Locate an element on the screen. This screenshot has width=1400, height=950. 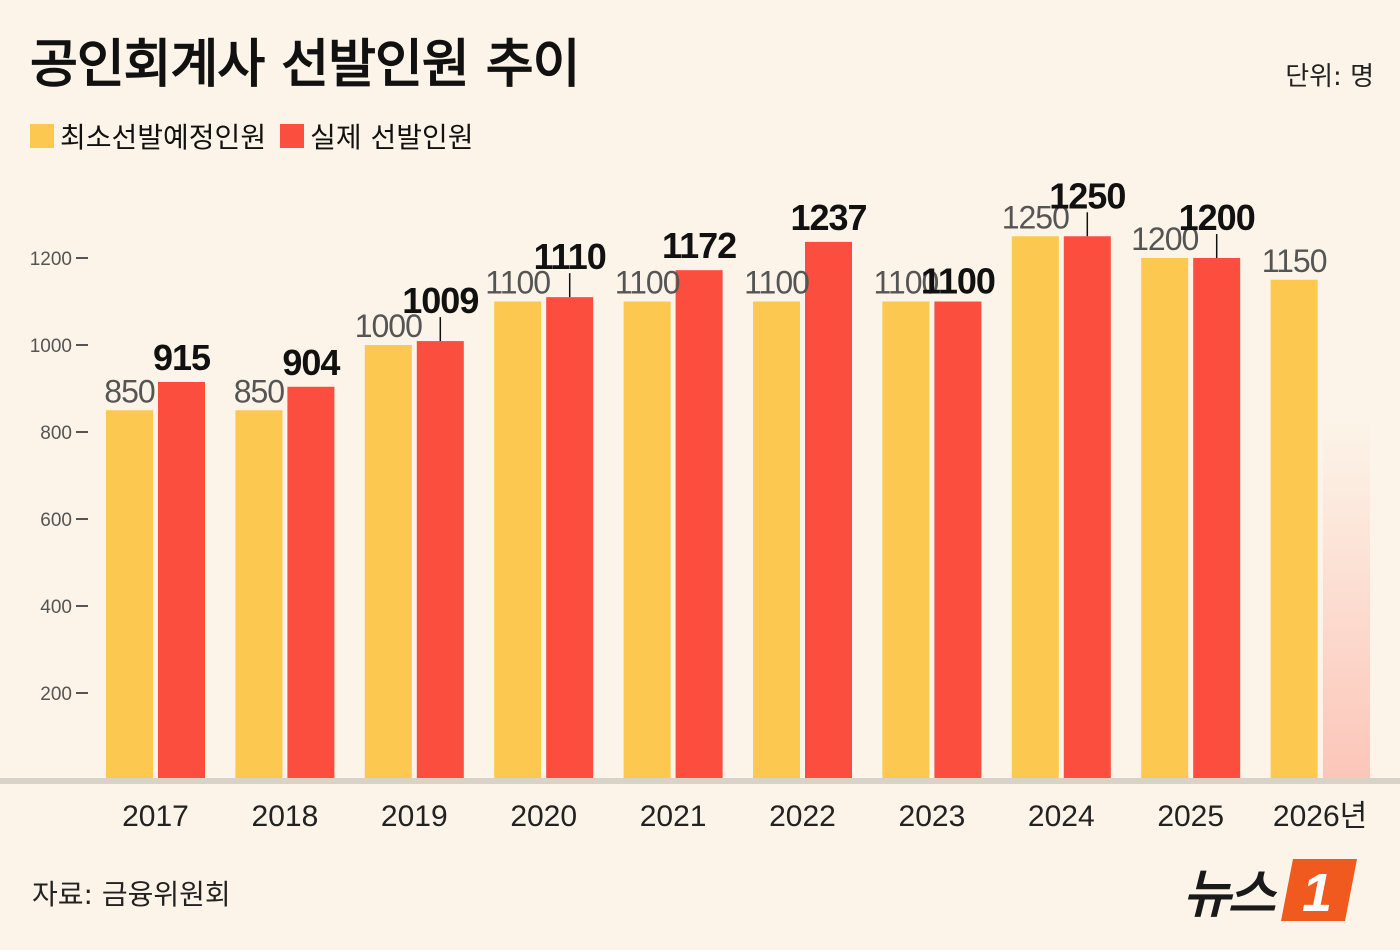
x-tick-label: 2019 is located at coordinates (414, 816).